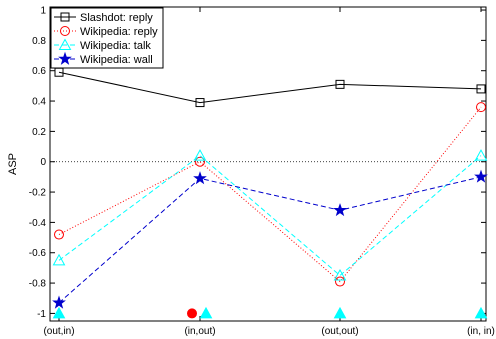 The width and height of the screenshot is (496, 339). Describe the element at coordinates (116, 18) in the screenshot. I see `legend-label-0: Slashdot: reply` at that location.